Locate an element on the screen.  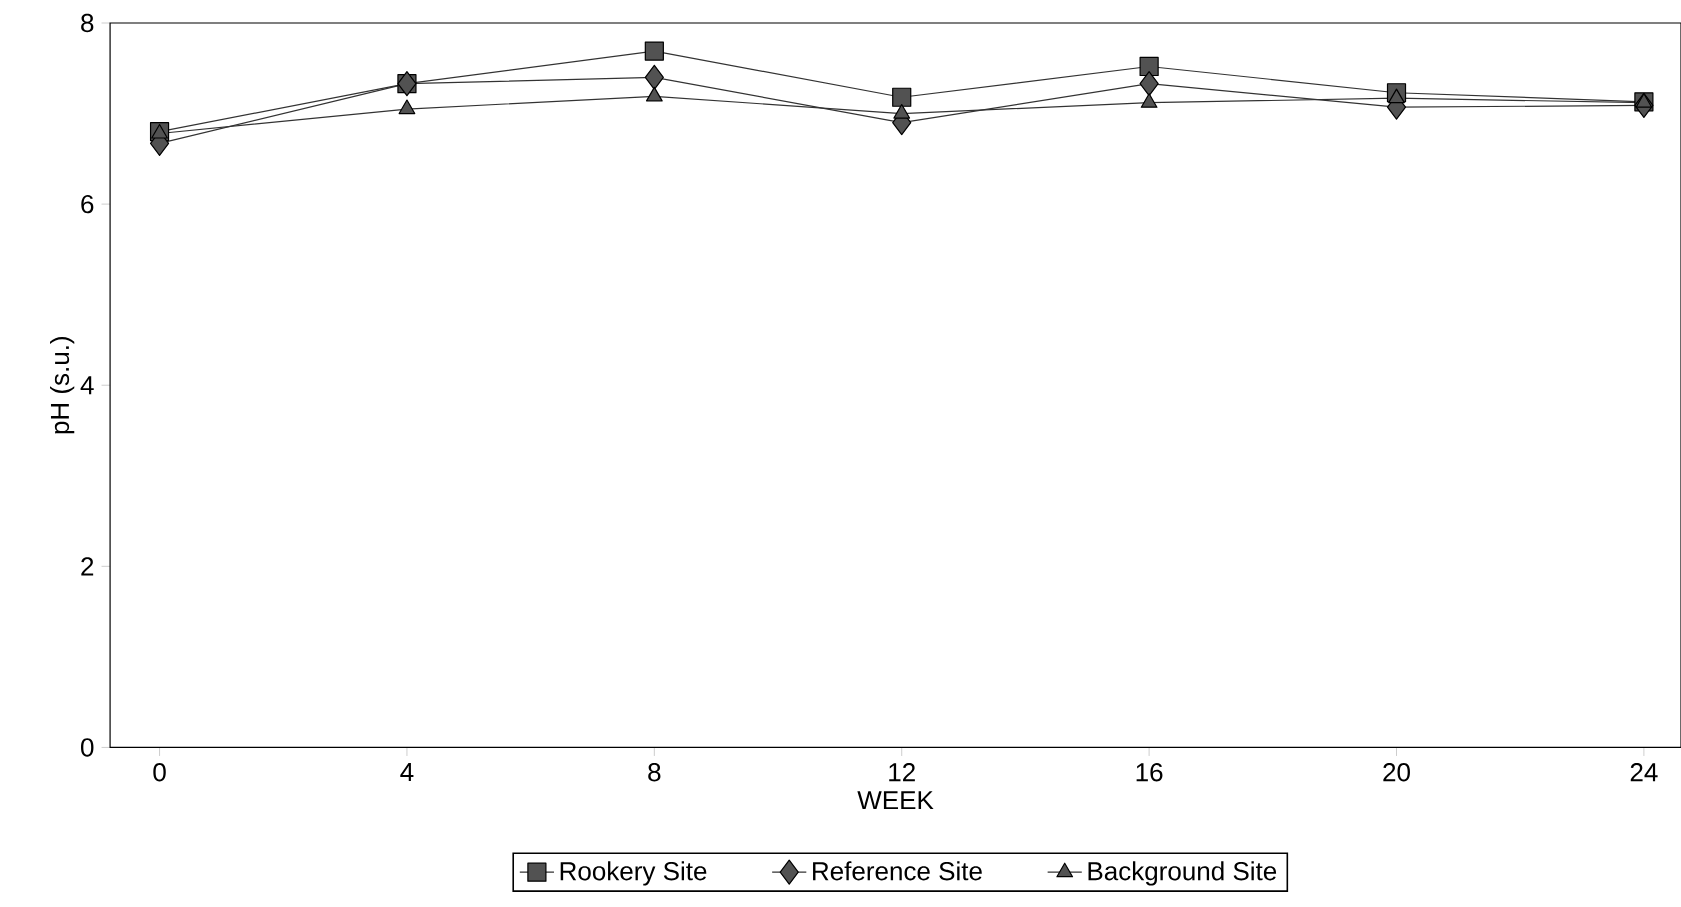
x-tick-label: 0 is located at coordinates (159, 772).